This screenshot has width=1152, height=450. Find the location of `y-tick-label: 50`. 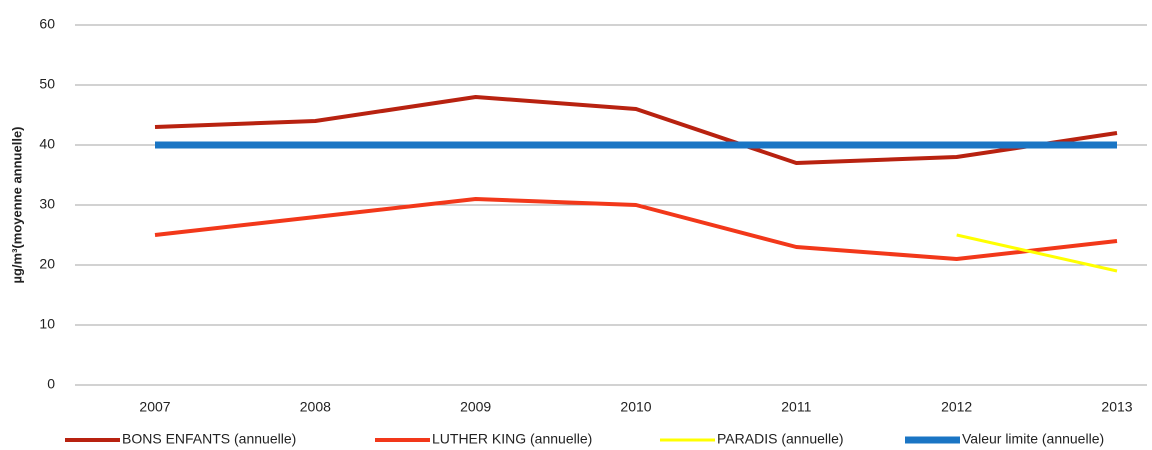

y-tick-label: 50 is located at coordinates (47, 84).